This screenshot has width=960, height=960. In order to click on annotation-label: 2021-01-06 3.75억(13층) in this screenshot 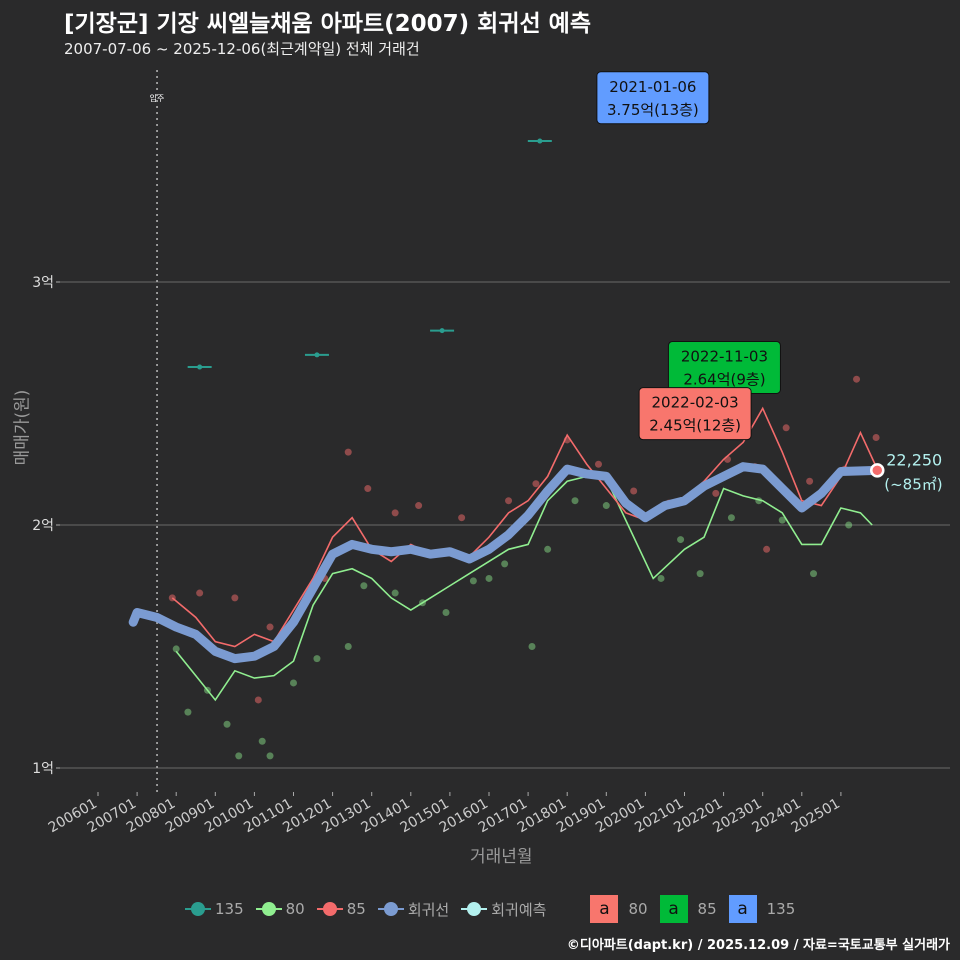, I will do `click(653, 98)`.